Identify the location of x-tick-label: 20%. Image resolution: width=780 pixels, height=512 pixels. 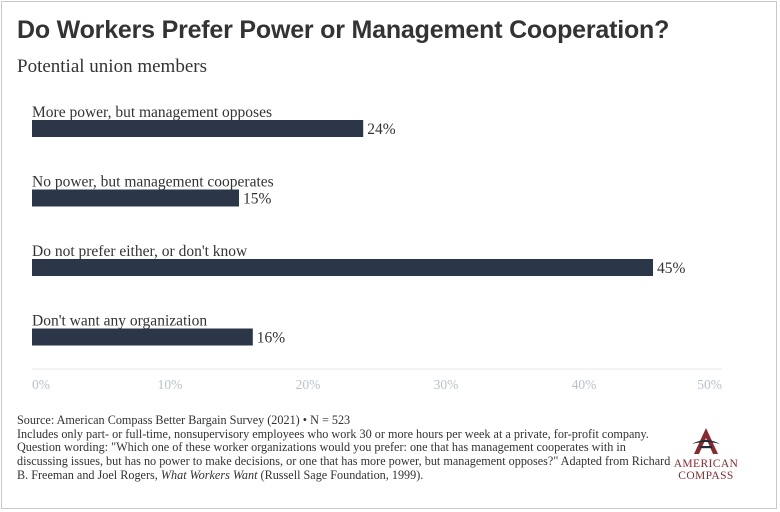
(308, 384).